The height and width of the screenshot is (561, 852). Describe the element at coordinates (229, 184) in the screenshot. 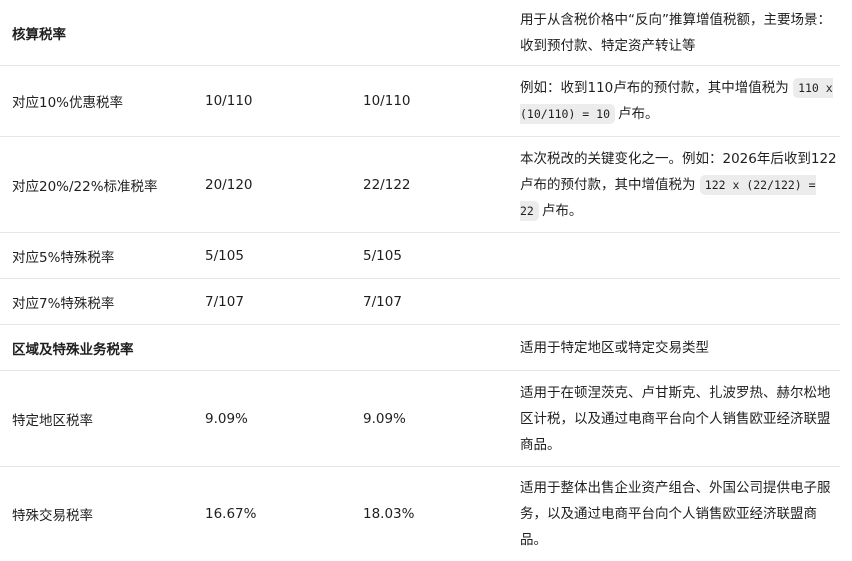

I see `old-rate-cell: 20/120` at that location.